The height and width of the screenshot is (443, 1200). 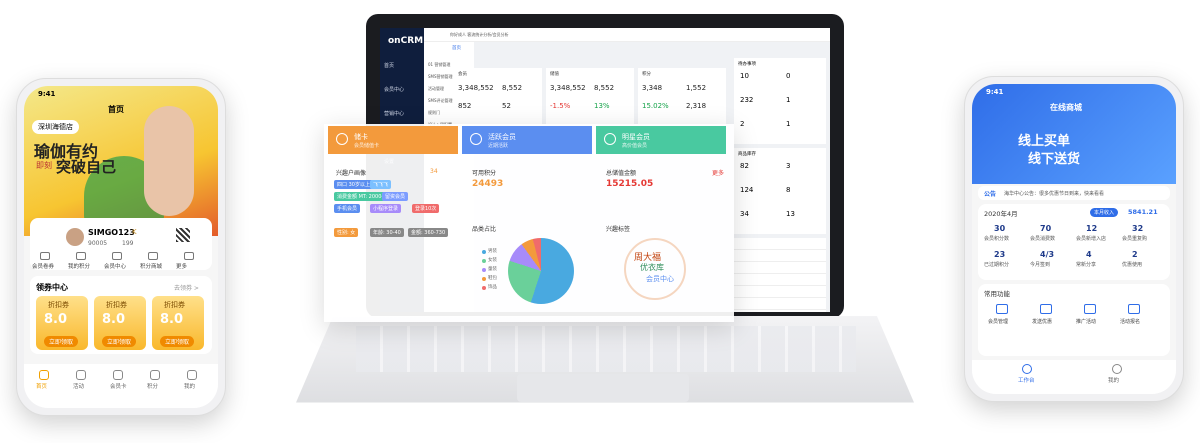 I want to click on legend-label: 男装, so click(x=492, y=251).